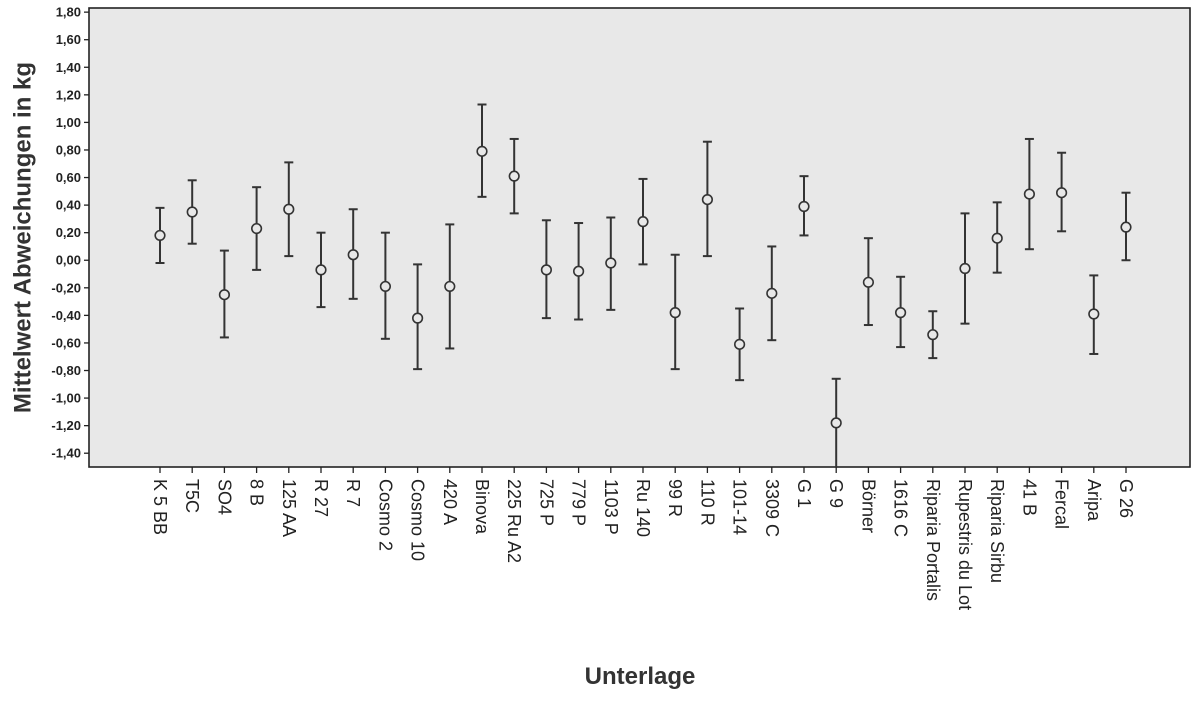  What do you see at coordinates (640, 676) in the screenshot?
I see `x-axis-title: Unterlage` at bounding box center [640, 676].